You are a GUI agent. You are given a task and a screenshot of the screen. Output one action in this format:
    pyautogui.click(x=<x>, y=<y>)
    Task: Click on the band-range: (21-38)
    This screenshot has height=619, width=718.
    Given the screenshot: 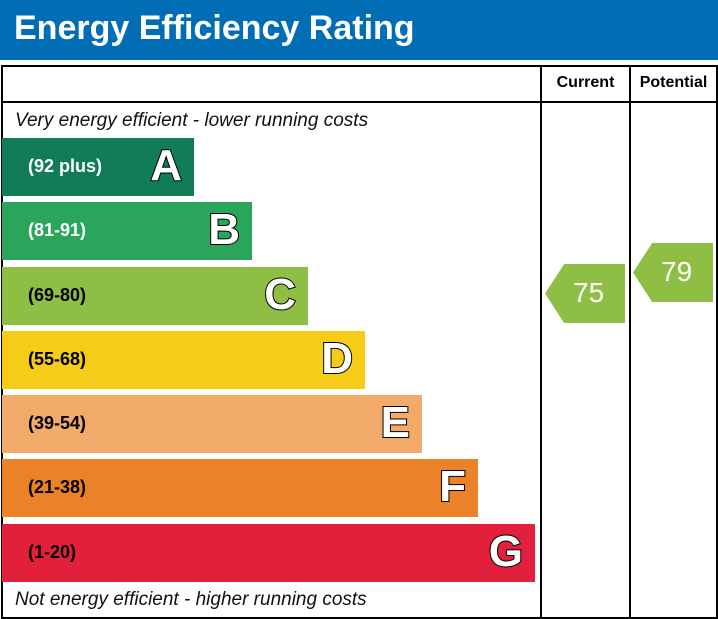 What is the action you would take?
    pyautogui.click(x=57, y=487)
    